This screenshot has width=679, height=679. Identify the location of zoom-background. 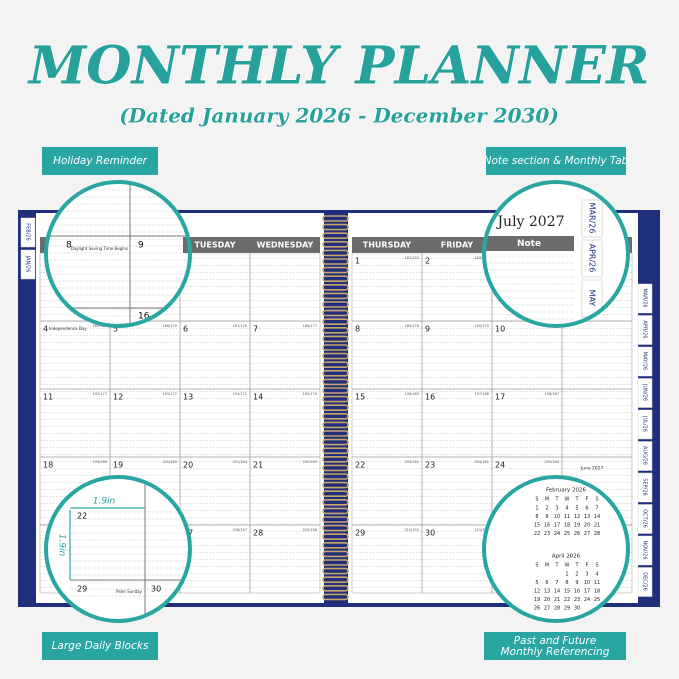
(118, 549).